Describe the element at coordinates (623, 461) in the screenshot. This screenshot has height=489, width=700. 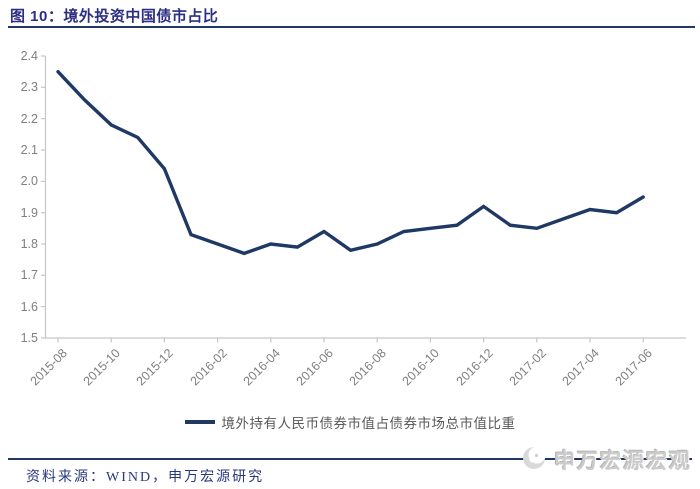
I see `watermark-text: 申万宏源宏观` at that location.